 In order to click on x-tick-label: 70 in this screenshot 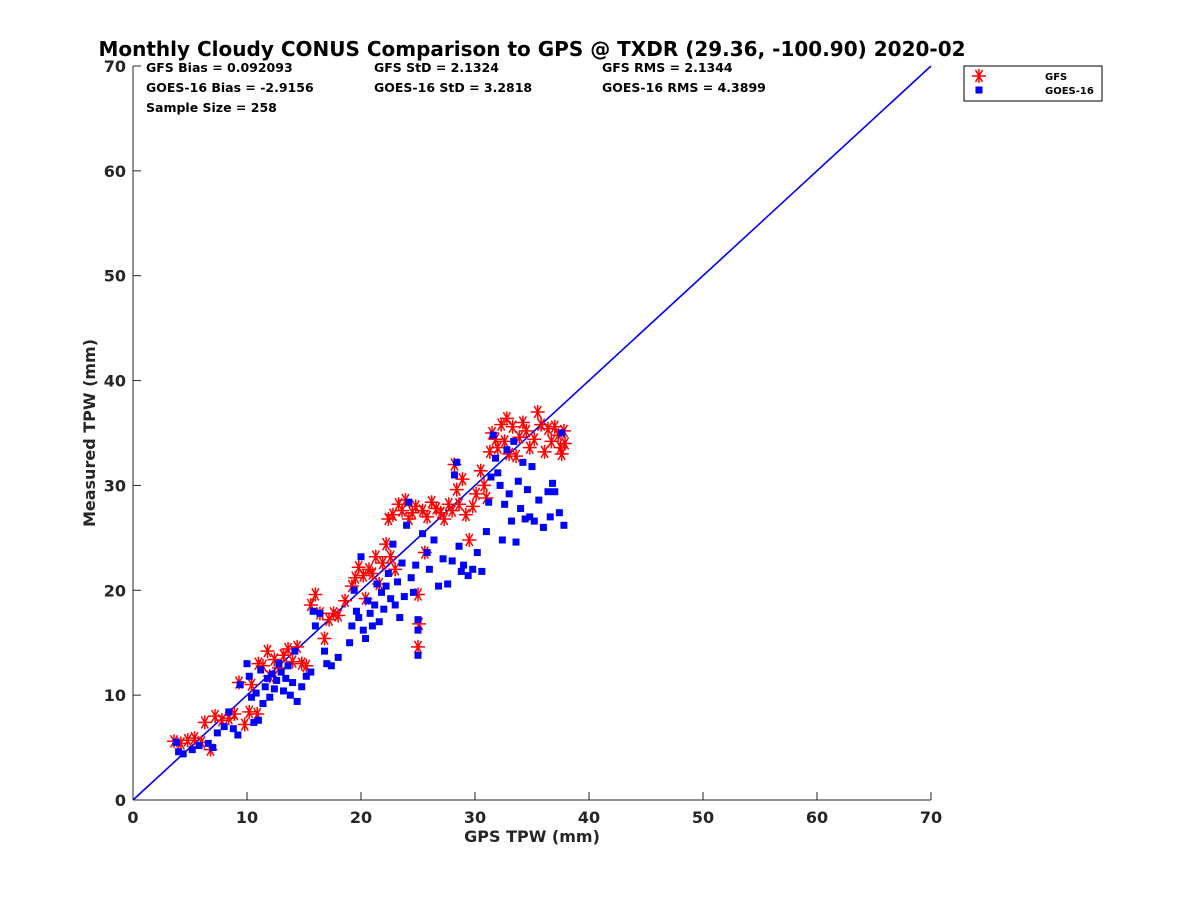, I will do `click(931, 817)`.